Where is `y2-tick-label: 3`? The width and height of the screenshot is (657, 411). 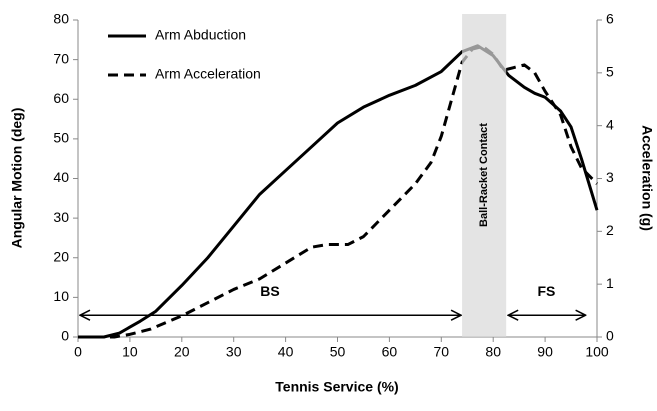 y2-tick-label: 3 is located at coordinates (610, 177).